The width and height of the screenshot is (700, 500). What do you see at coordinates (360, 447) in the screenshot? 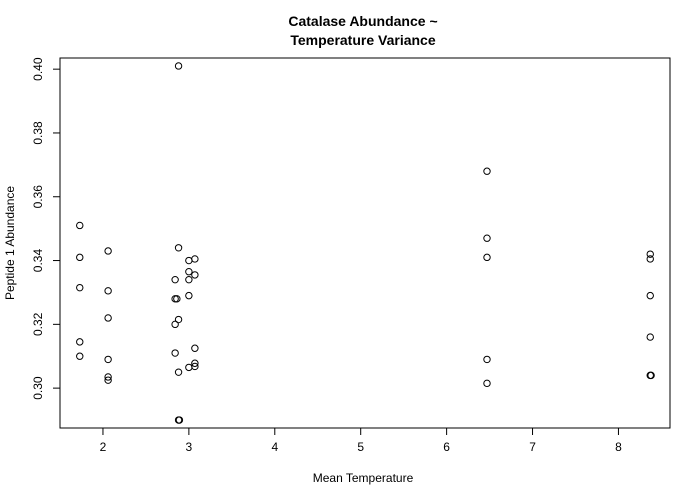
I see `x-tick-label: 5` at bounding box center [360, 447].